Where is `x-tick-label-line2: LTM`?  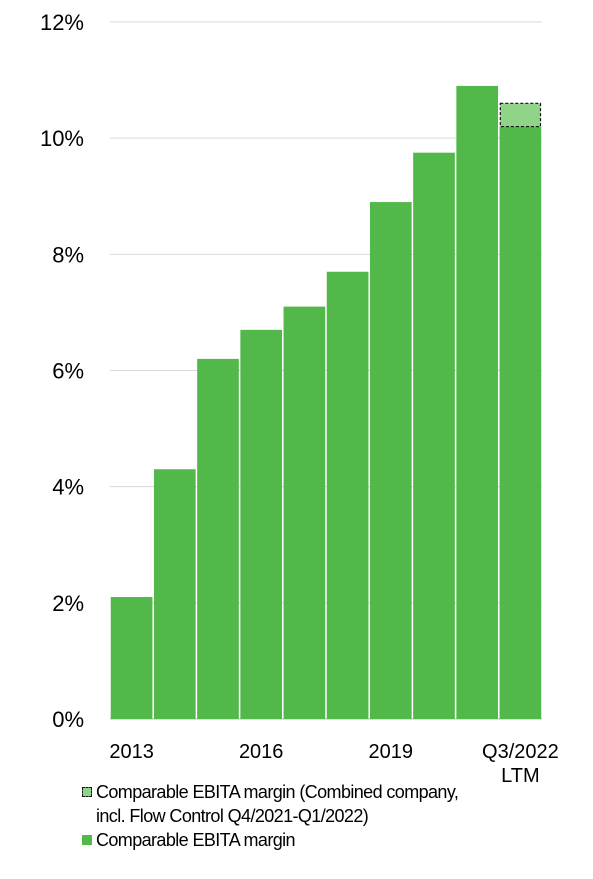
x-tick-label-line2: LTM is located at coordinates (520, 776).